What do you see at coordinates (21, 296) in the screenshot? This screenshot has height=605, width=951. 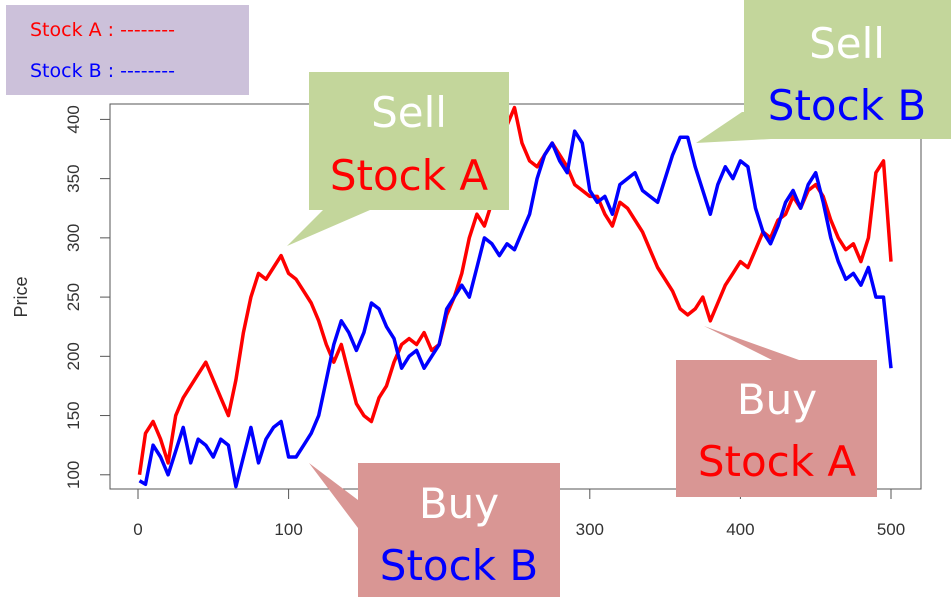 I see `y-axis-title: Price` at bounding box center [21, 296].